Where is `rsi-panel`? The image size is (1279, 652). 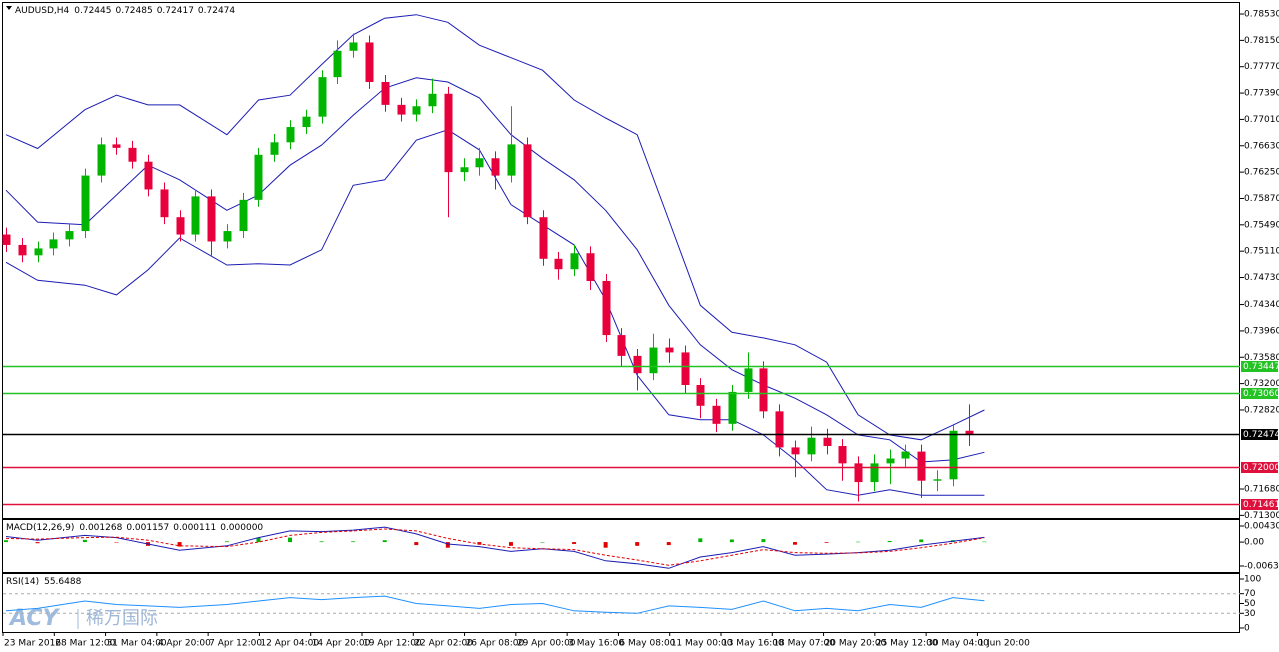 rsi-panel is located at coordinates (621, 603).